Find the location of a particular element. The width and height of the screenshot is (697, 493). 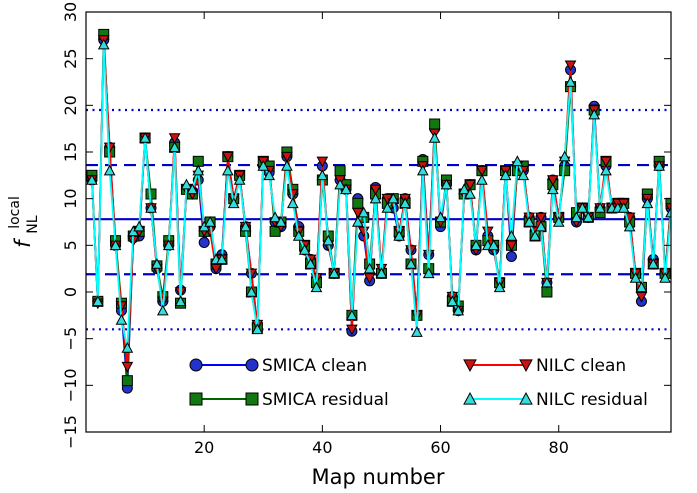

x-tick-label: 20 is located at coordinates (204, 447).